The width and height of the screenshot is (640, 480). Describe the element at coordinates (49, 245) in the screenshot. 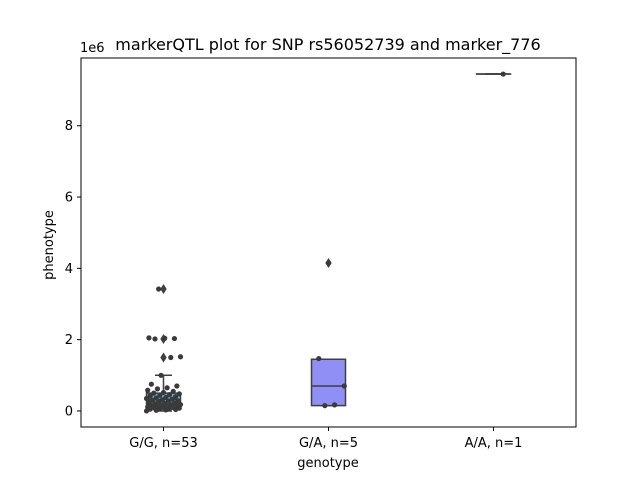

I see `y-axis-label: phenotype` at that location.